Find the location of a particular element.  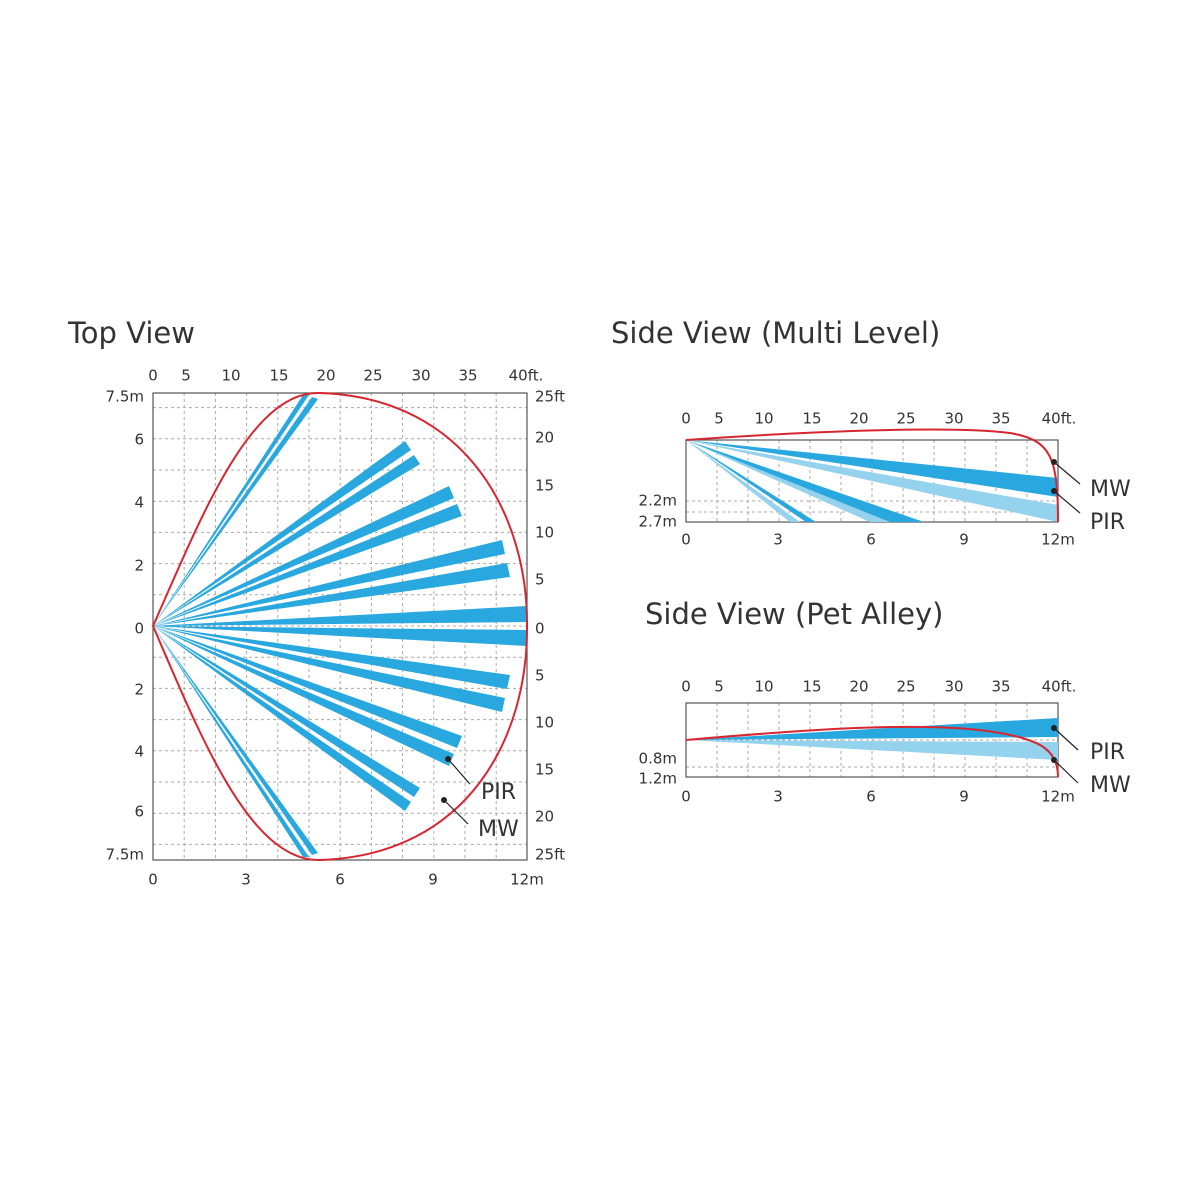

top-view-title: Top View is located at coordinates (131, 333).